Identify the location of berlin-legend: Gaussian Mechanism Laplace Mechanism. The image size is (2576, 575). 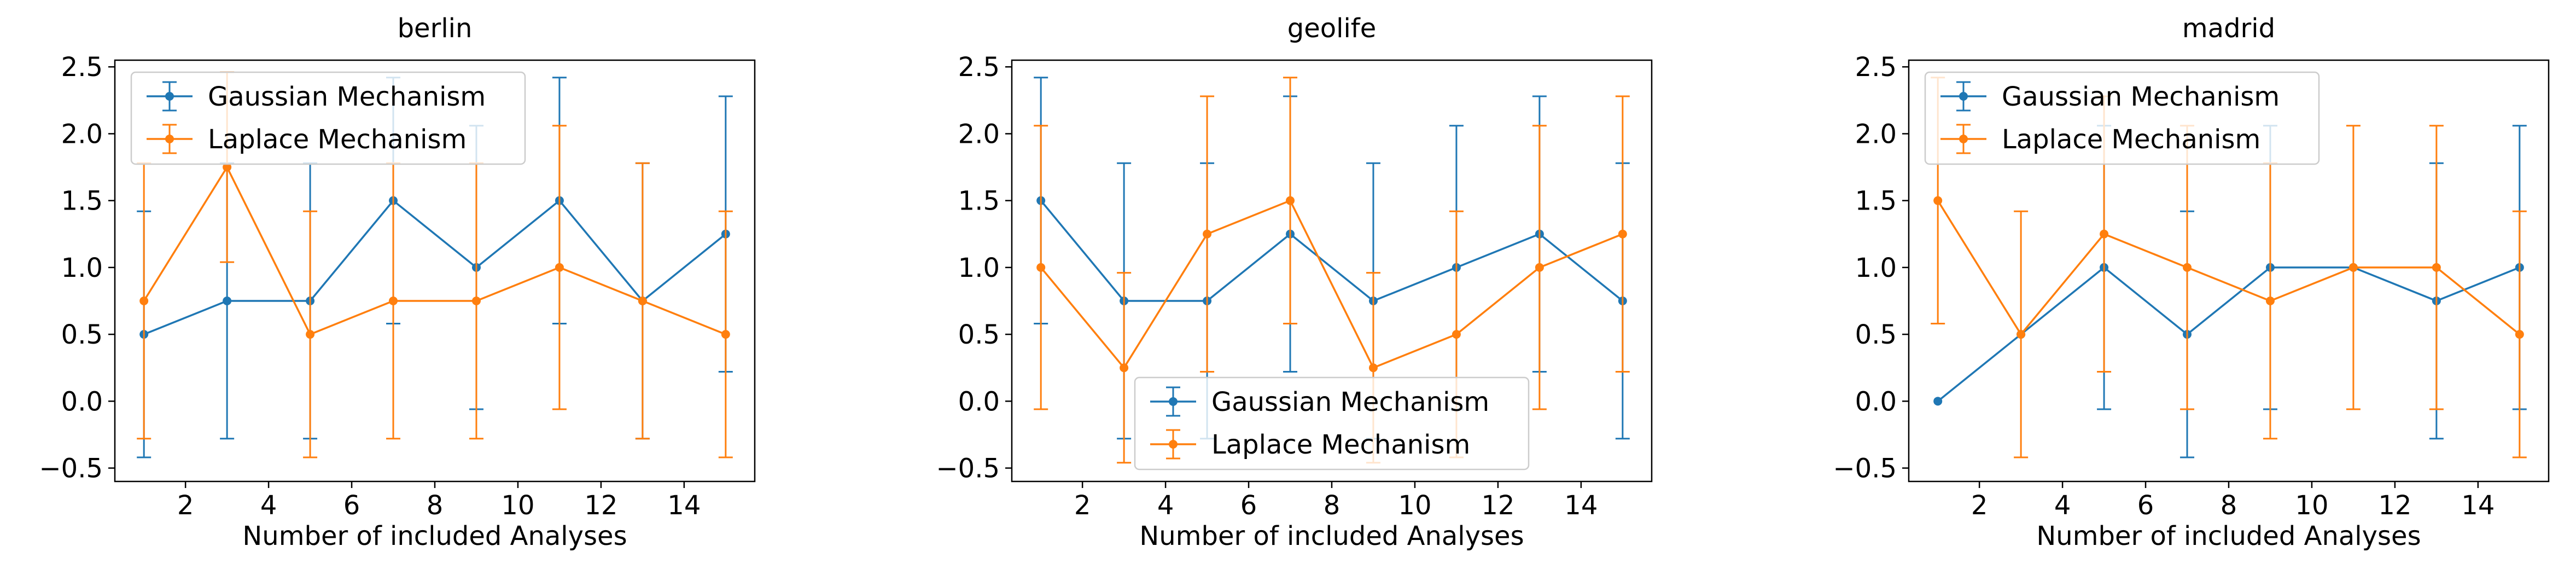
(328, 118).